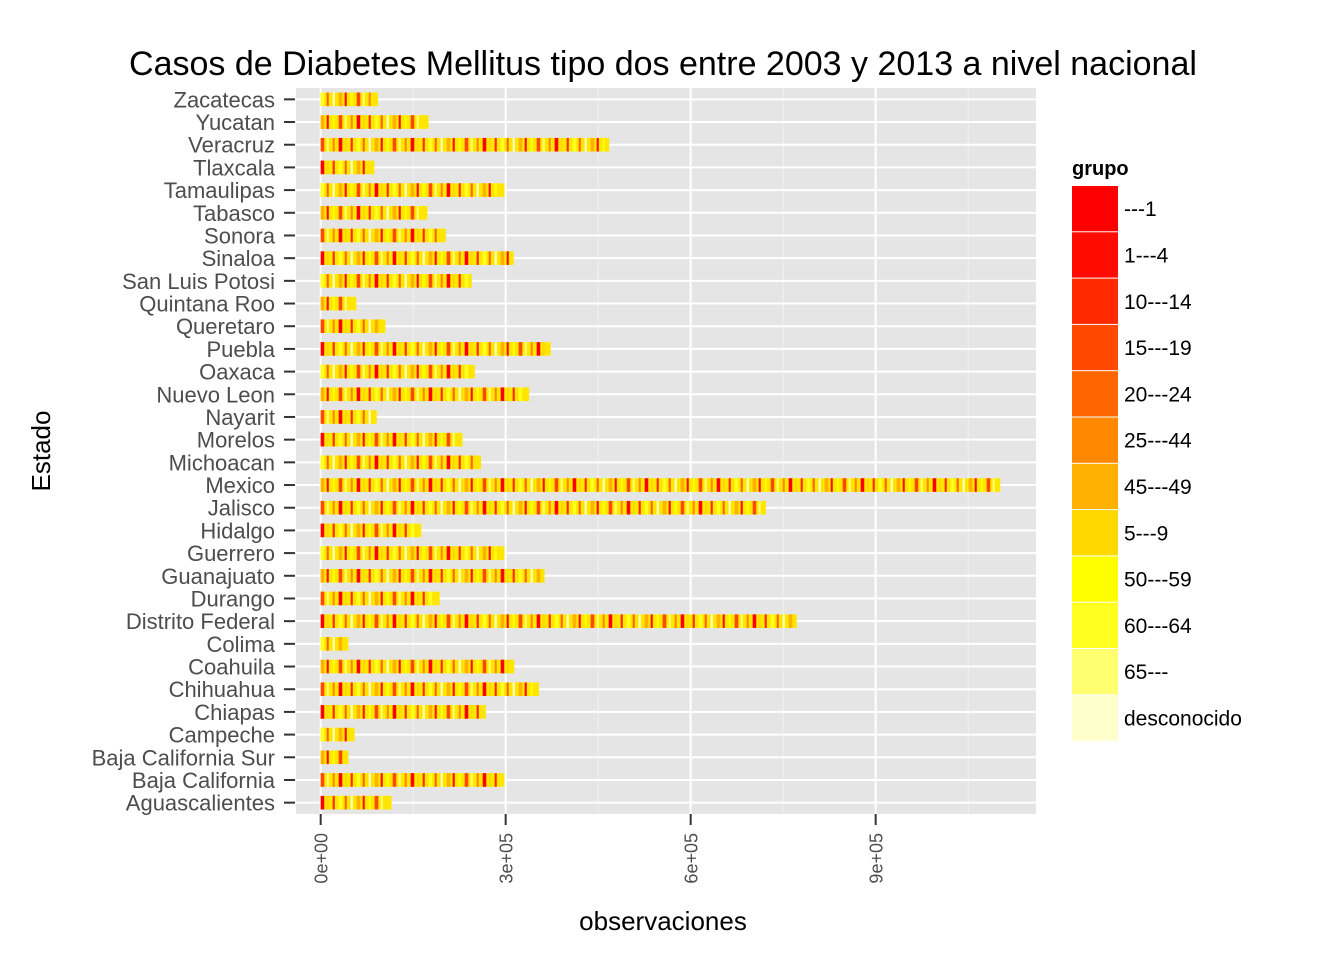 The image size is (1344, 965). I want to click on y-tick-label: Tamaulipas, so click(219, 190).